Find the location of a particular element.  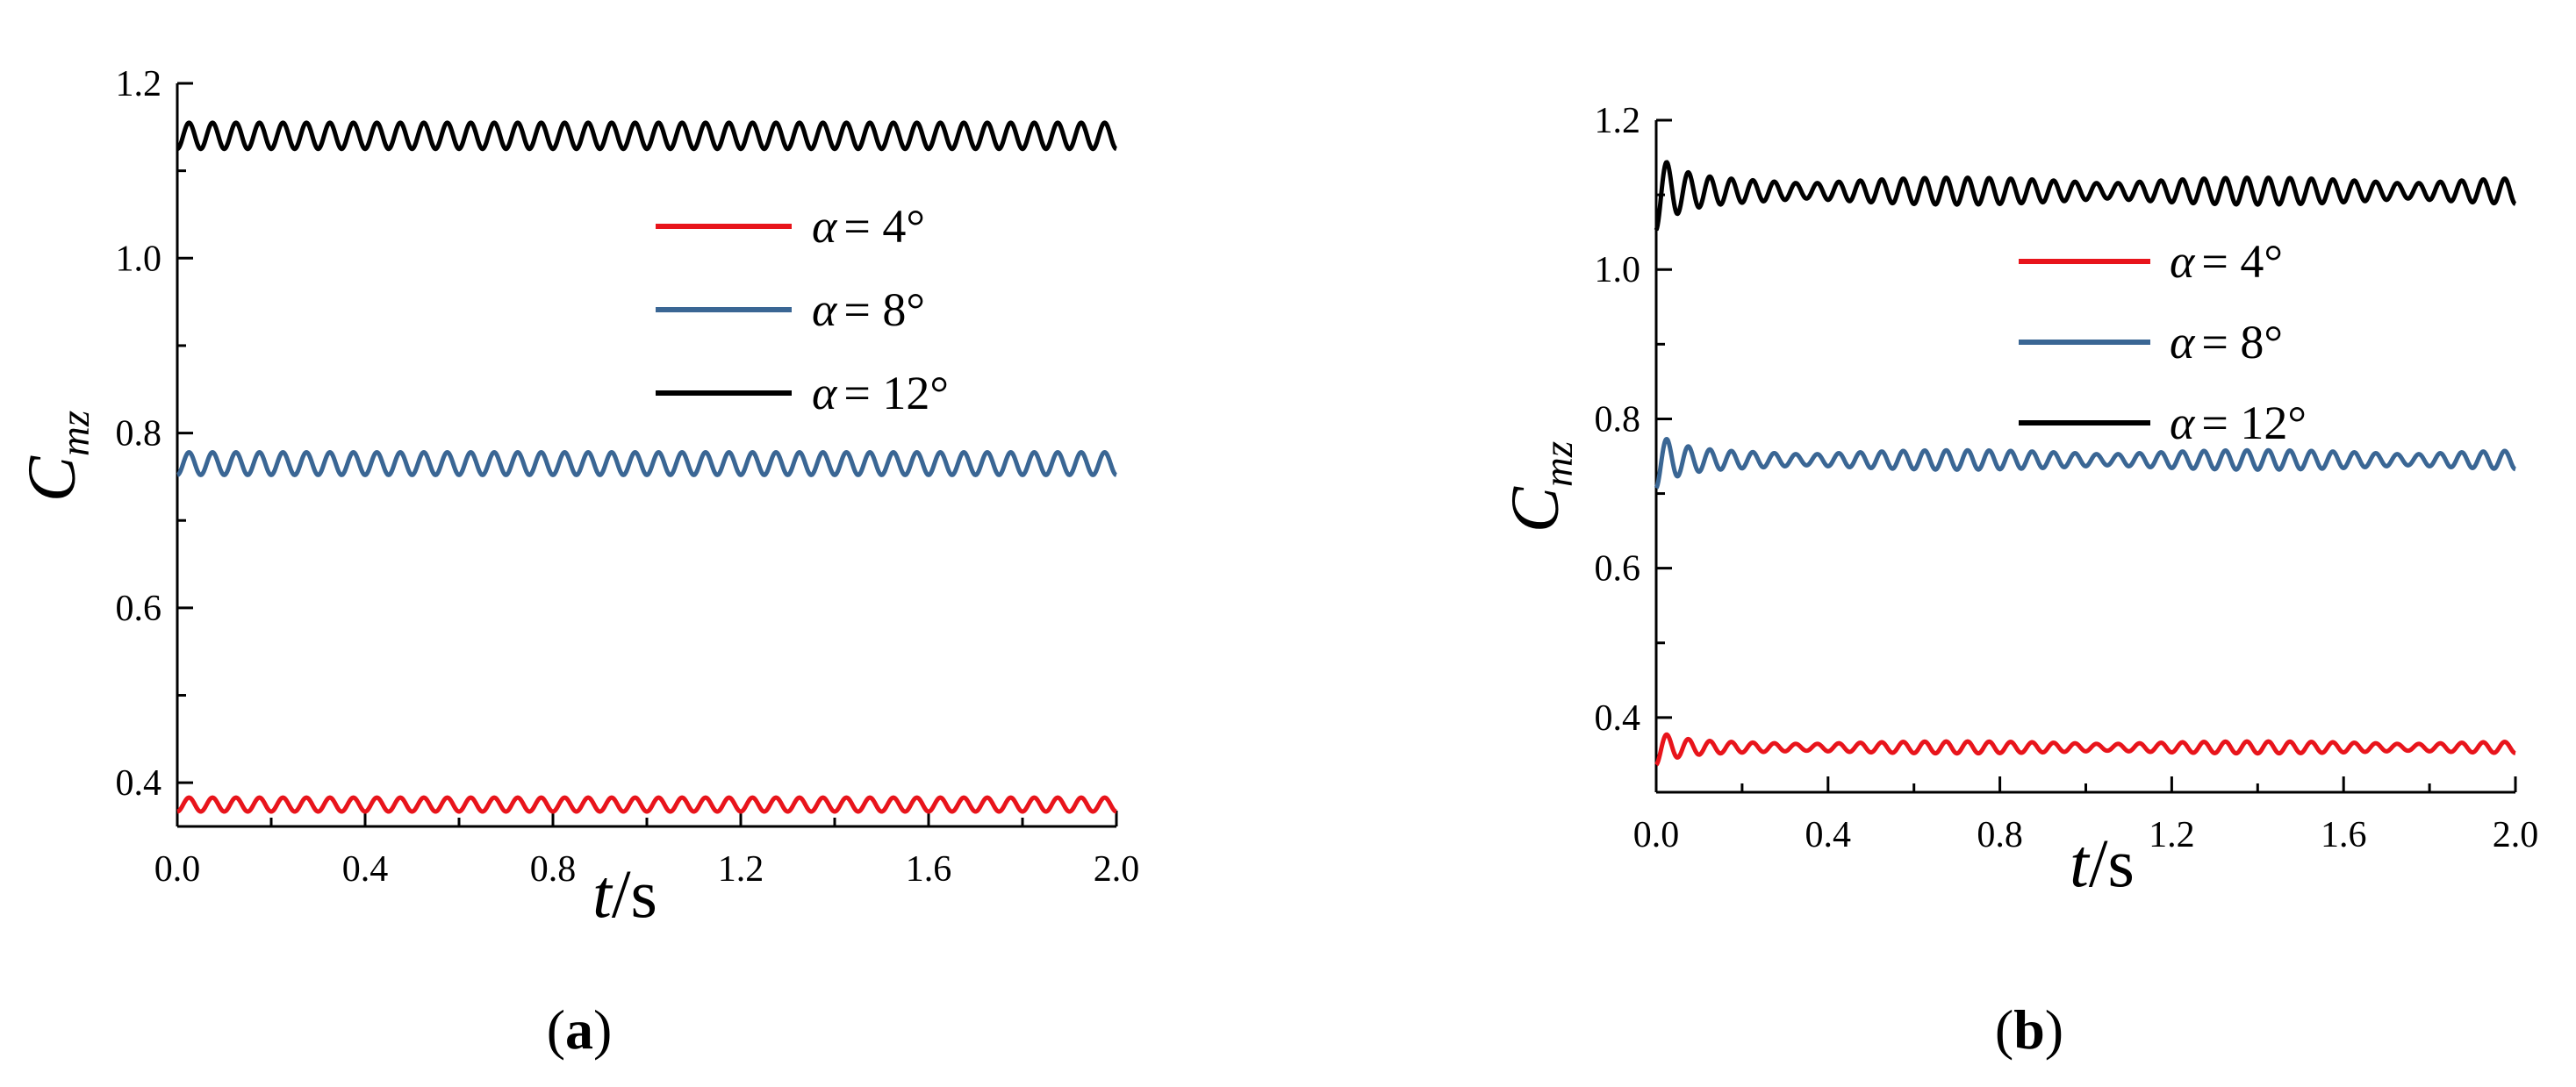

panel-label: (a) is located at coordinates (580, 1030).